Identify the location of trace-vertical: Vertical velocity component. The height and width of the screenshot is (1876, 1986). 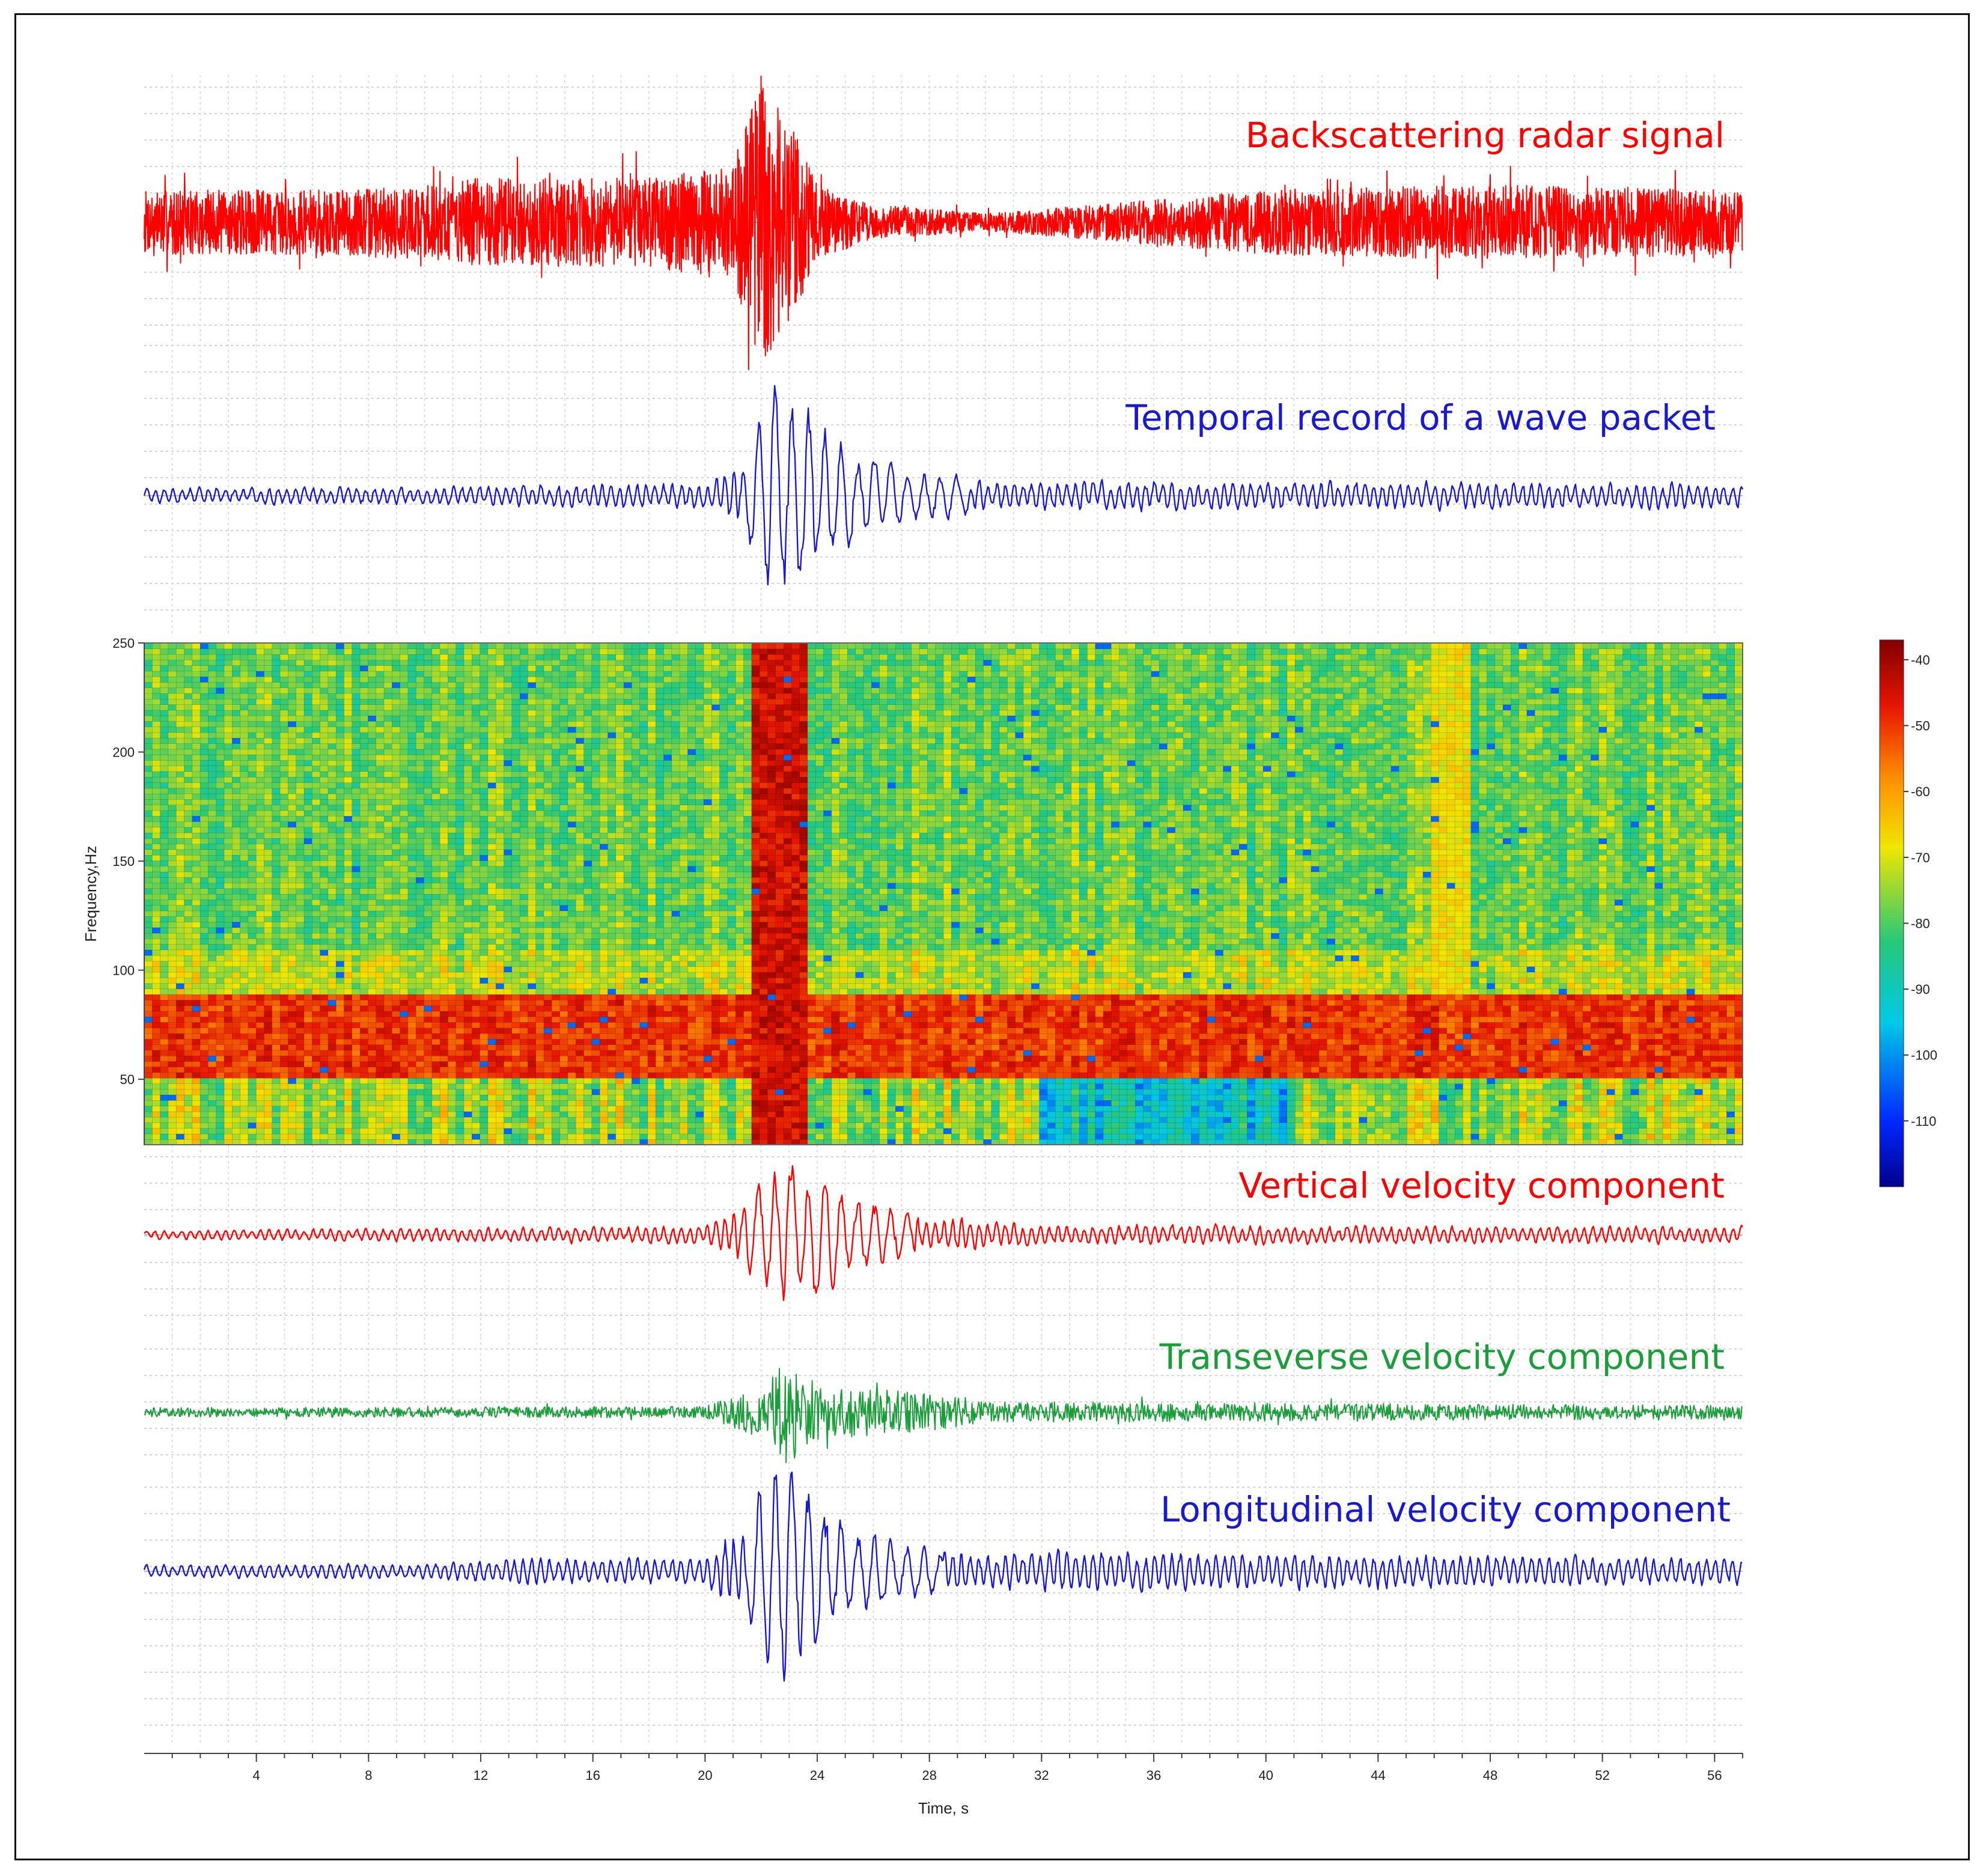
(943, 1233).